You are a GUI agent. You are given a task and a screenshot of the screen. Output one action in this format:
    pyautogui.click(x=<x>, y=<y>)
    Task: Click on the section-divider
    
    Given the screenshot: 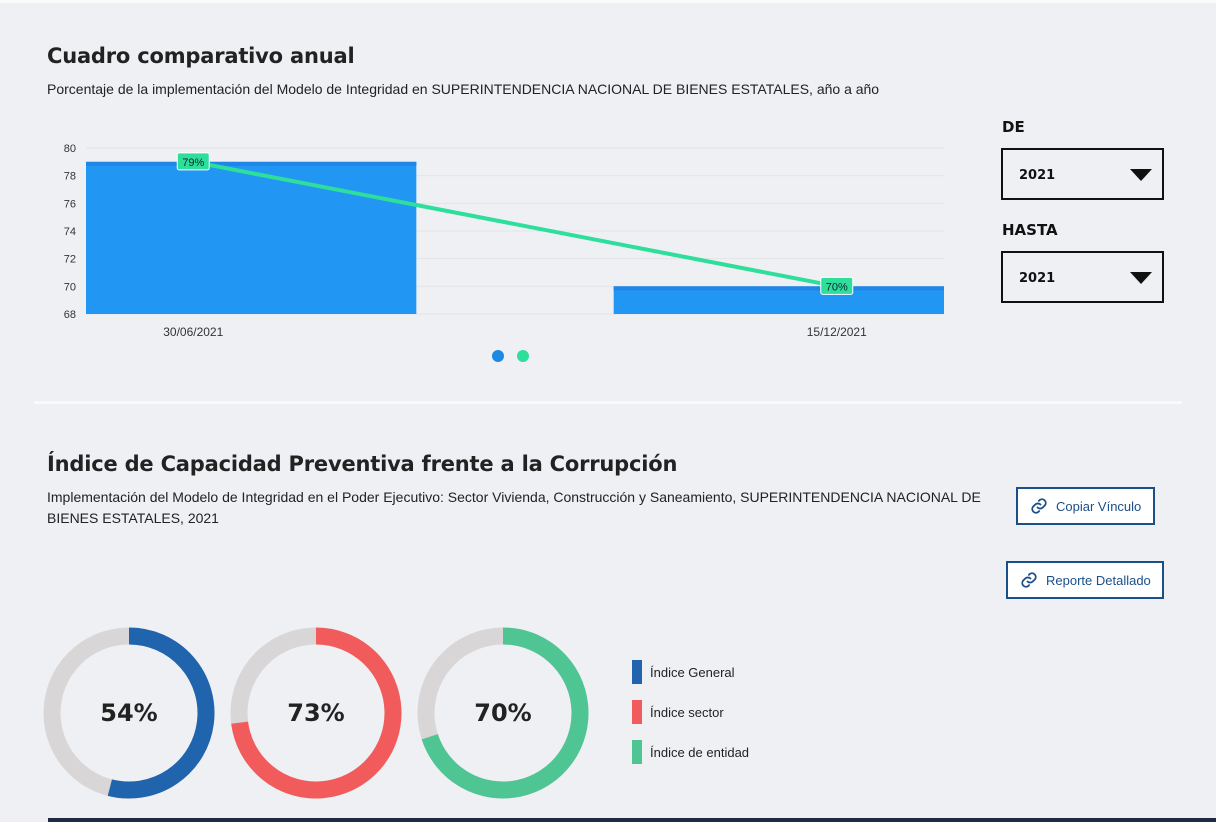 What is the action you would take?
    pyautogui.click(x=608, y=402)
    